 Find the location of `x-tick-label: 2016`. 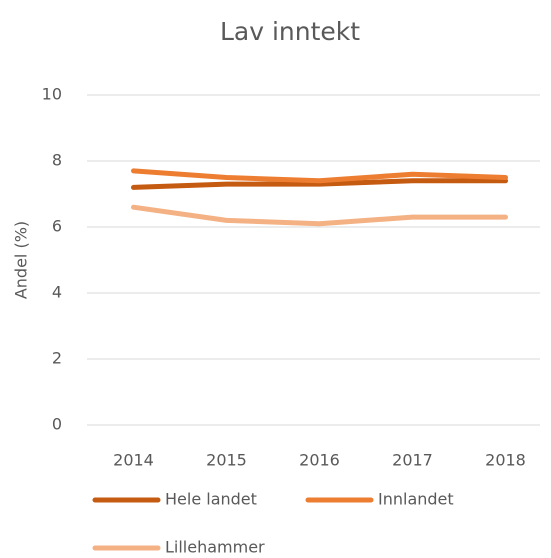

x-tick-label: 2016 is located at coordinates (319, 460).